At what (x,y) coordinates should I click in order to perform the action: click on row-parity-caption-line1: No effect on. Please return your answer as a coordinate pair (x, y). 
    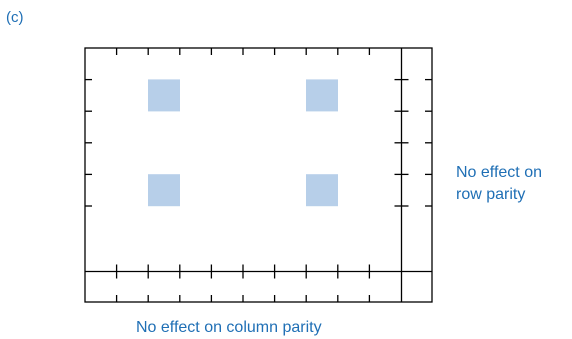
    Looking at the image, I should click on (499, 172).